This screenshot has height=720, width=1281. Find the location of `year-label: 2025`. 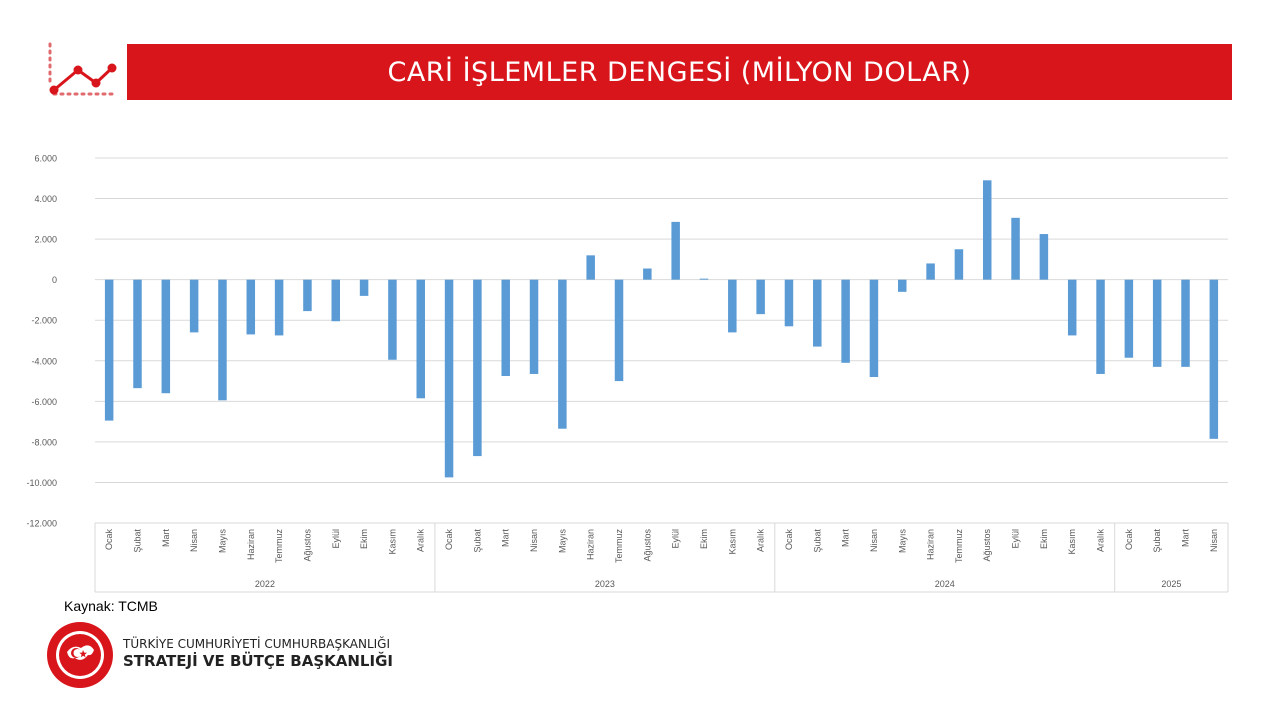

year-label: 2025 is located at coordinates (1171, 584).